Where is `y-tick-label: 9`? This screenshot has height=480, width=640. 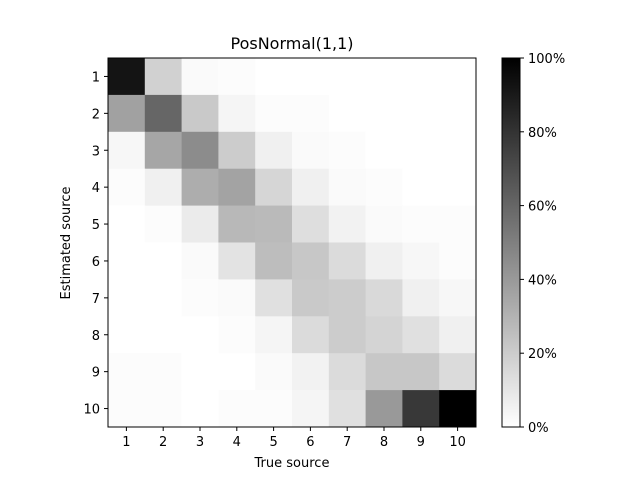 y-tick-label: 9 is located at coordinates (96, 373).